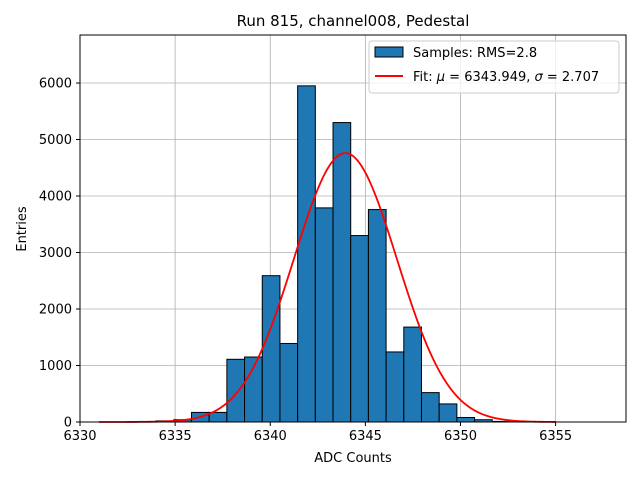  I want to click on y-tick-label: 0, so click(68, 423).